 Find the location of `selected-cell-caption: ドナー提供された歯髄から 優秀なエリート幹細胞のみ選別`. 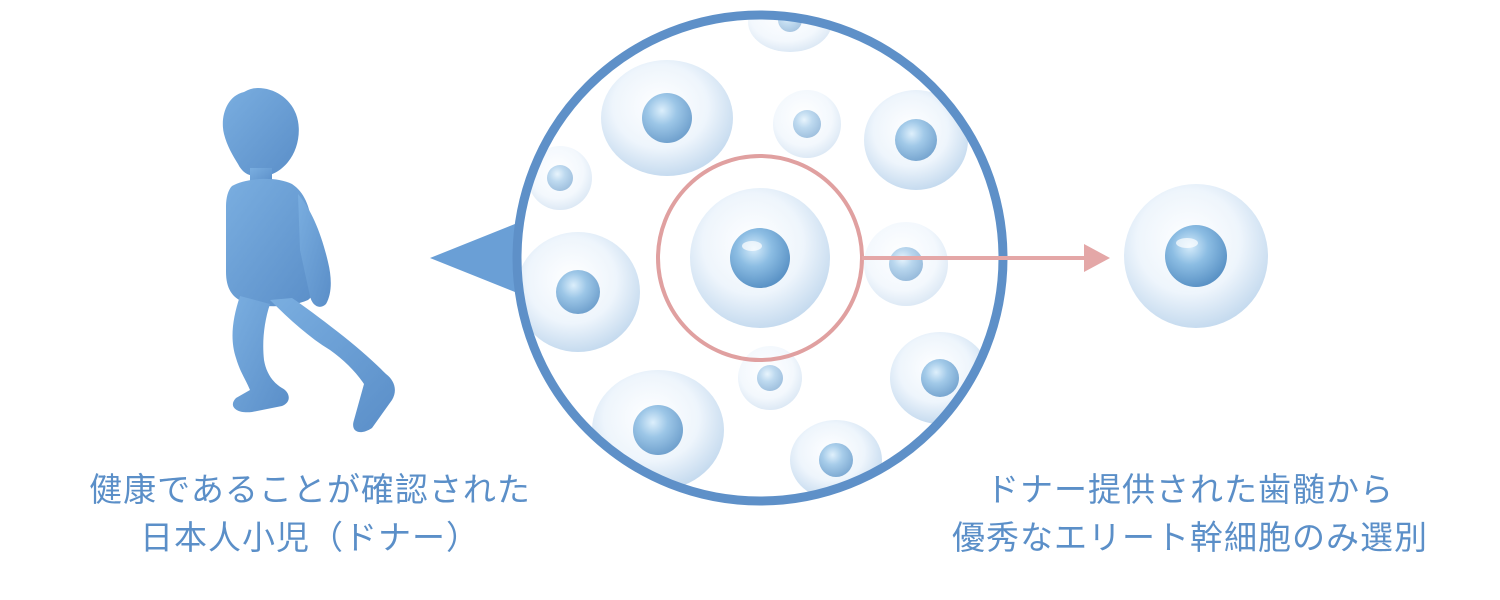

selected-cell-caption: ドナー提供された歯髄から 優秀なエリート幹細胞のみ選別 is located at coordinates (1190, 514).